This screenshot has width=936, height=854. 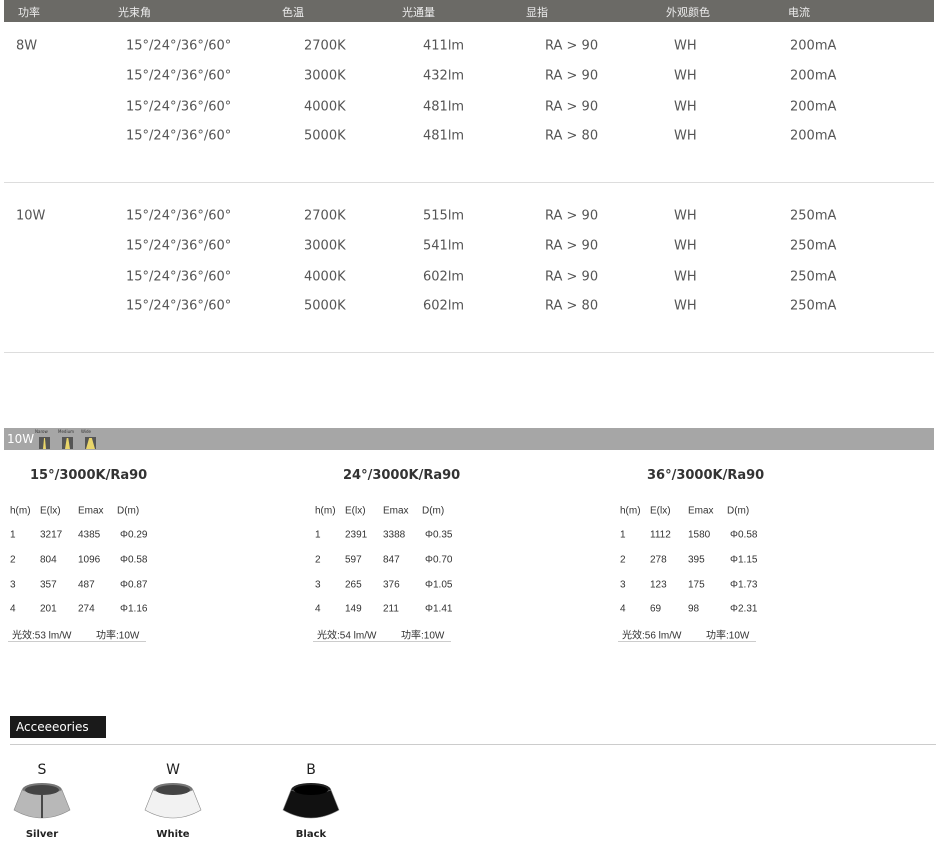 What do you see at coordinates (347, 636) in the screenshot?
I see `efficacy-label: 光效:54 lm/W` at bounding box center [347, 636].